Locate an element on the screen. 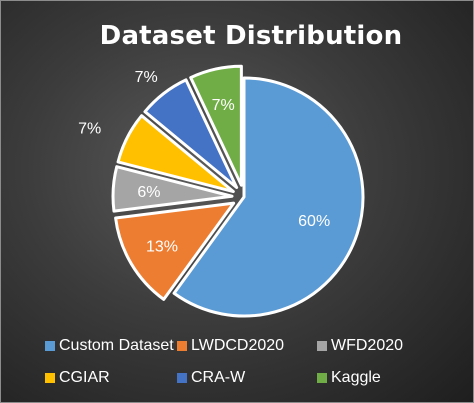 The image size is (474, 403). pie-slice-cgiar is located at coordinates (175, 154).